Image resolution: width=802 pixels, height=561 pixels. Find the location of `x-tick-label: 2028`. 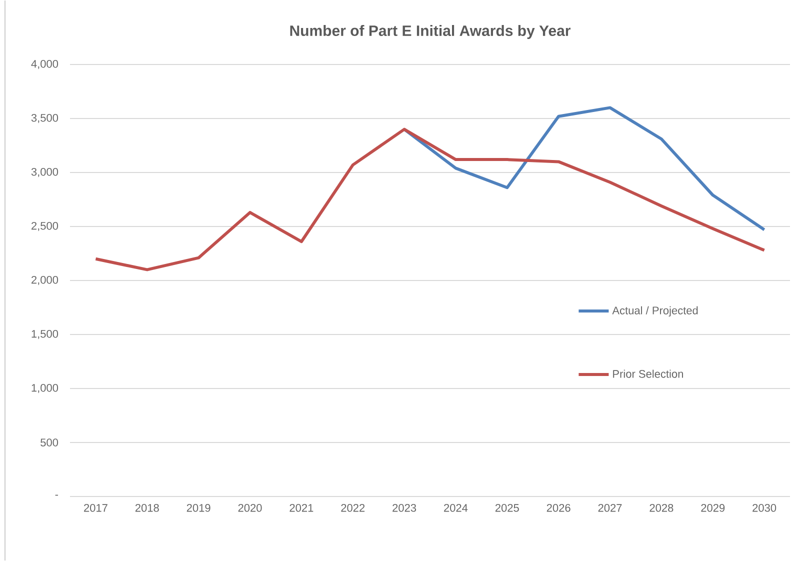

x-tick-label: 2028 is located at coordinates (662, 508).